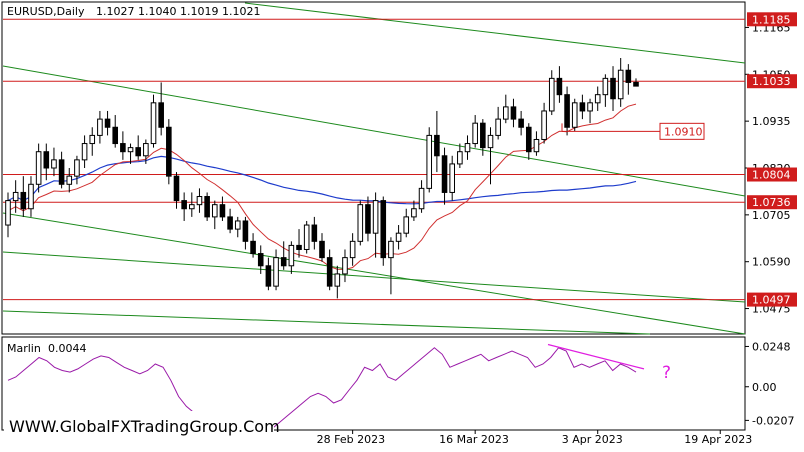 This screenshot has width=804, height=452. I want to click on level-price-label: 1.0736, so click(771, 202).